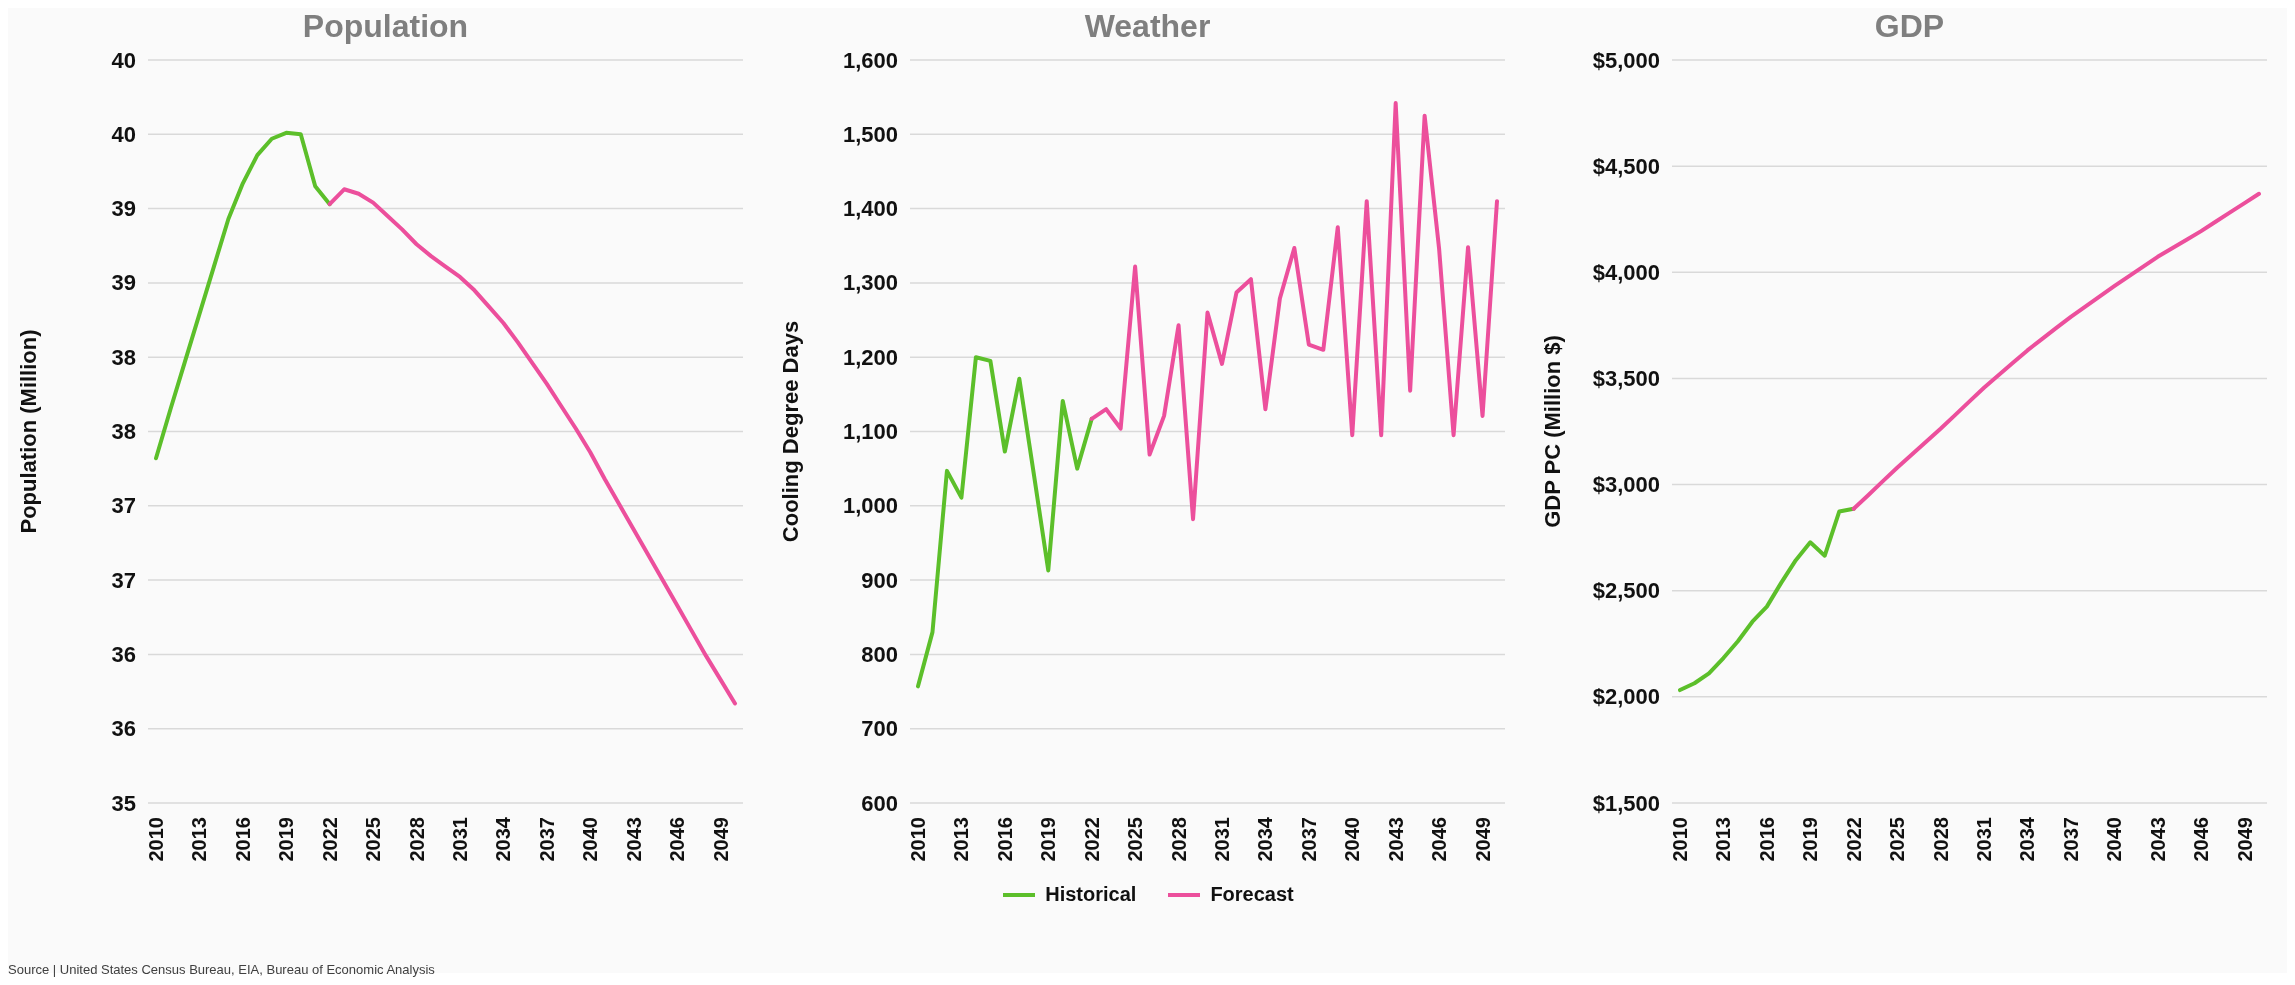  I want to click on y-tick-label: 600, so click(879, 803).